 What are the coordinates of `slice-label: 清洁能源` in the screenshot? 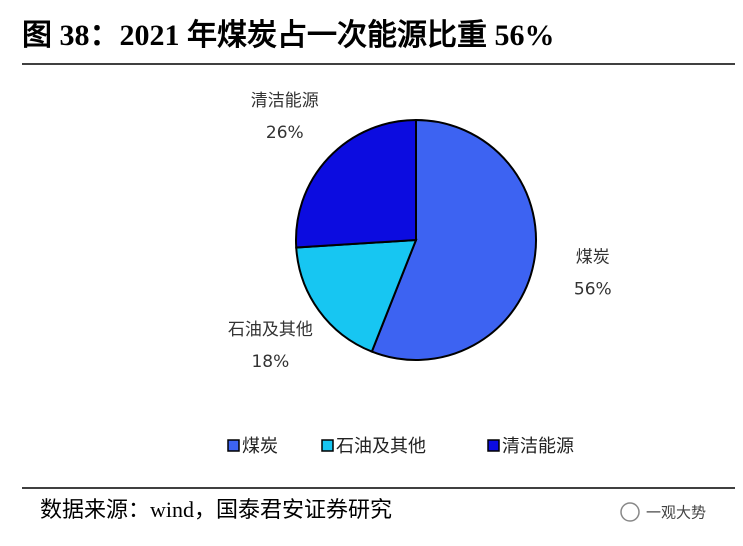 It's located at (285, 101).